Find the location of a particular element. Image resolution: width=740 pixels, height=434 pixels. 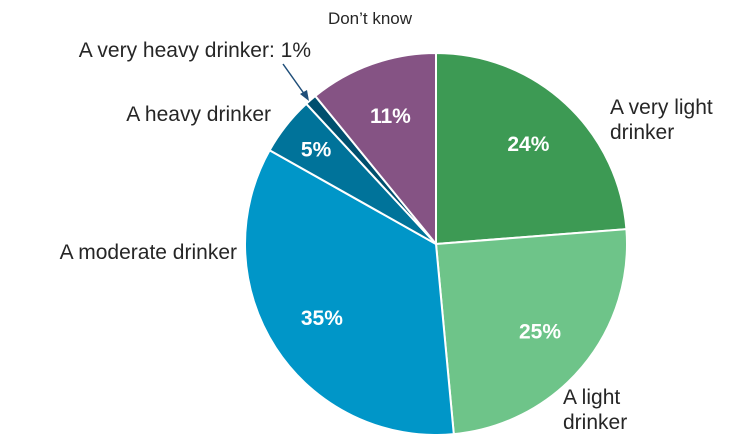

label-very-light-line2: drinker is located at coordinates (642, 132).